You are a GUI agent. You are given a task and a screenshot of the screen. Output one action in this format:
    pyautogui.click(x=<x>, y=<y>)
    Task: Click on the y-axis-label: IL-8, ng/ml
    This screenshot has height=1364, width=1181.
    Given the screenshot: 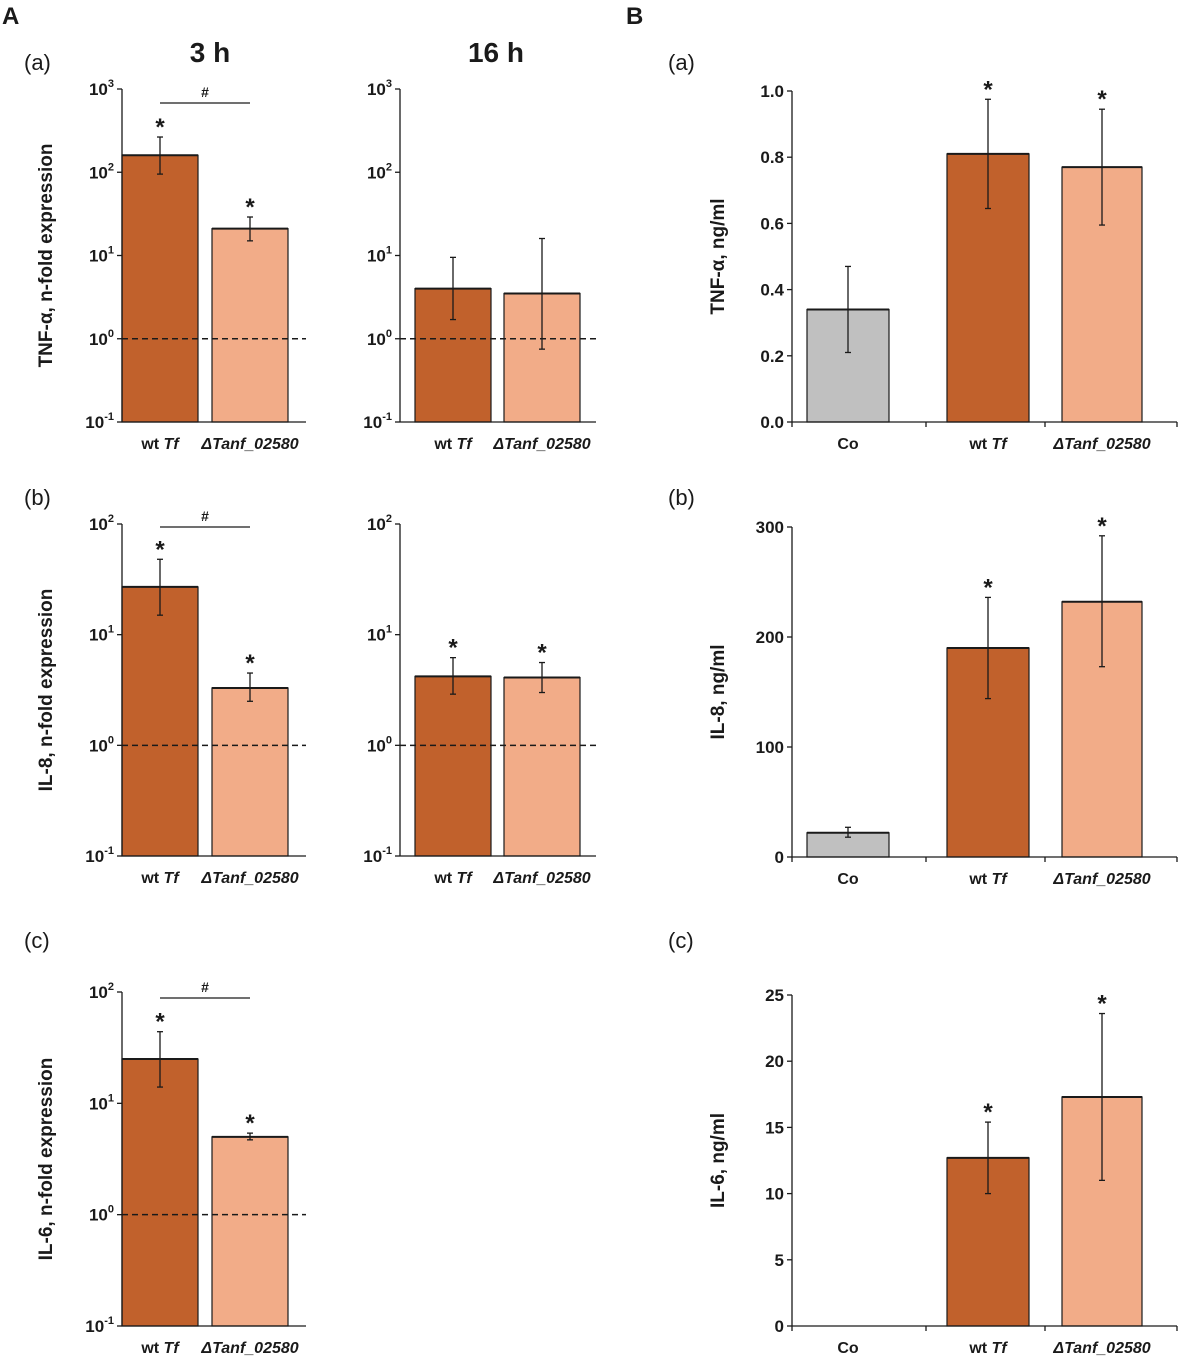 What is the action you would take?
    pyautogui.click(x=718, y=692)
    